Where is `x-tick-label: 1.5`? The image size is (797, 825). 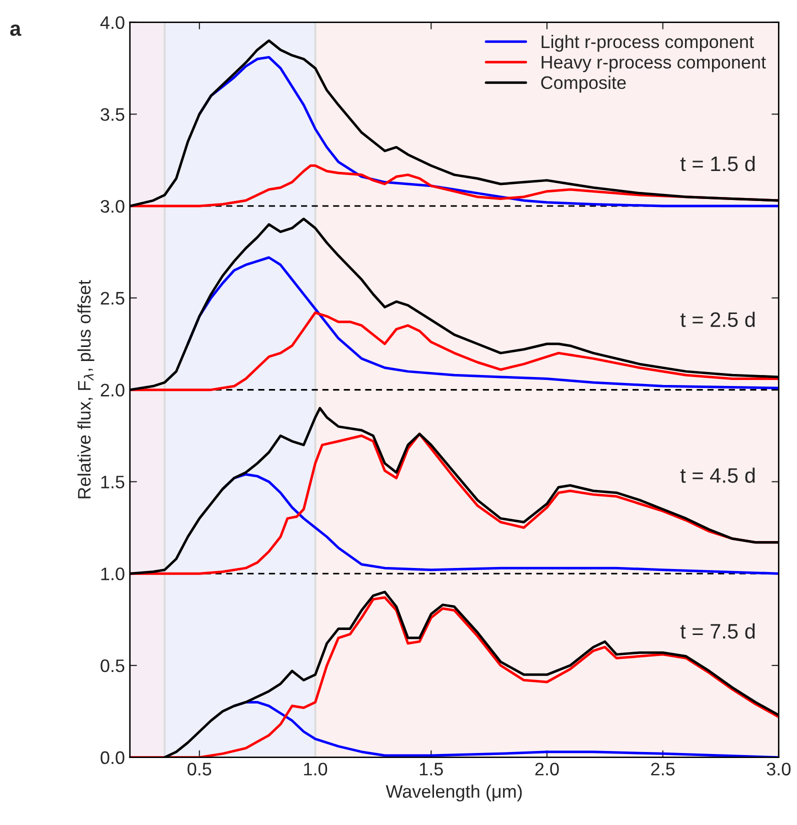
x-tick-label: 1.5 is located at coordinates (431, 769).